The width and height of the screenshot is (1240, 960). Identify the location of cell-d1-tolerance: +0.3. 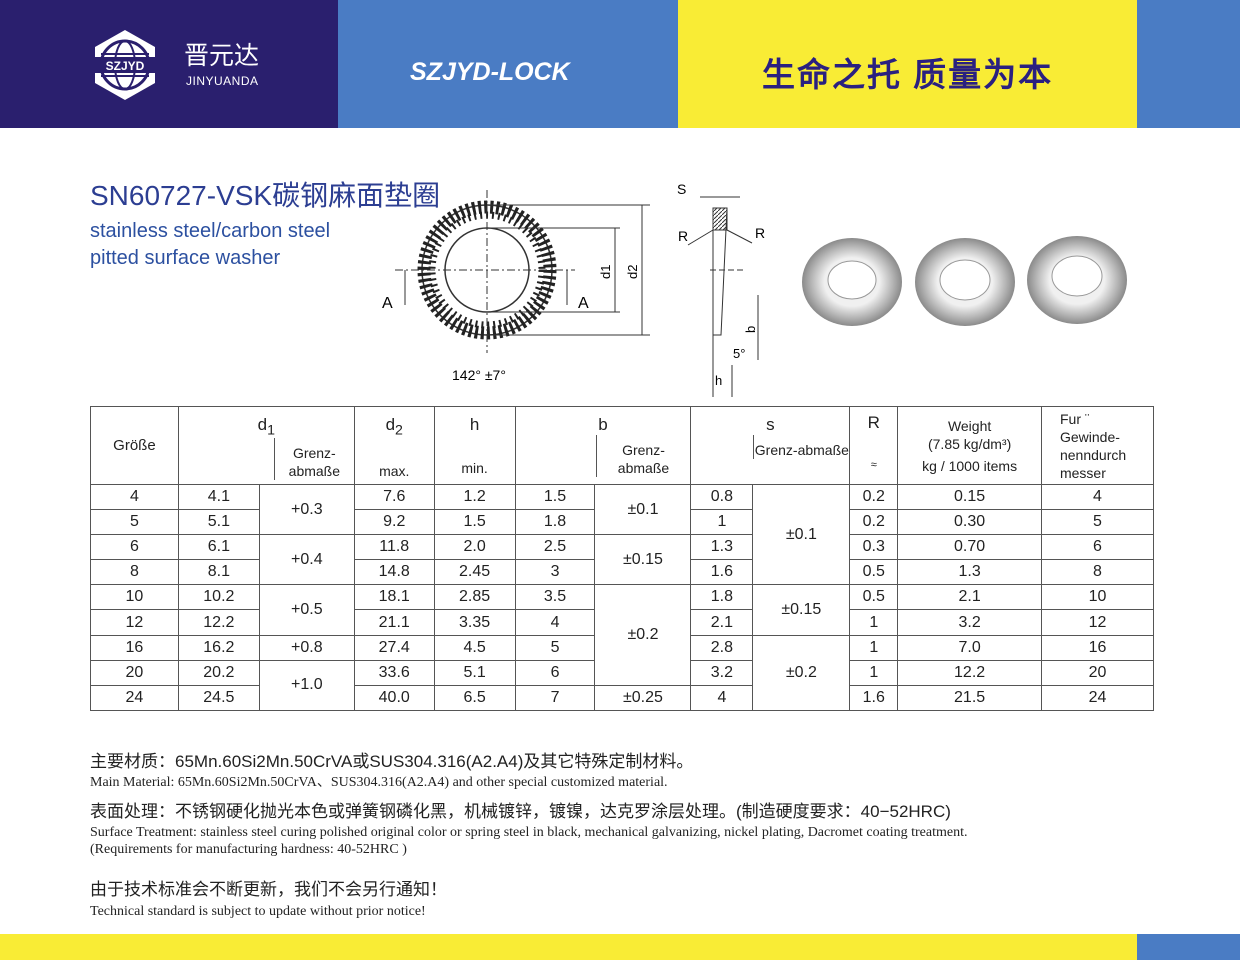
(306, 509).